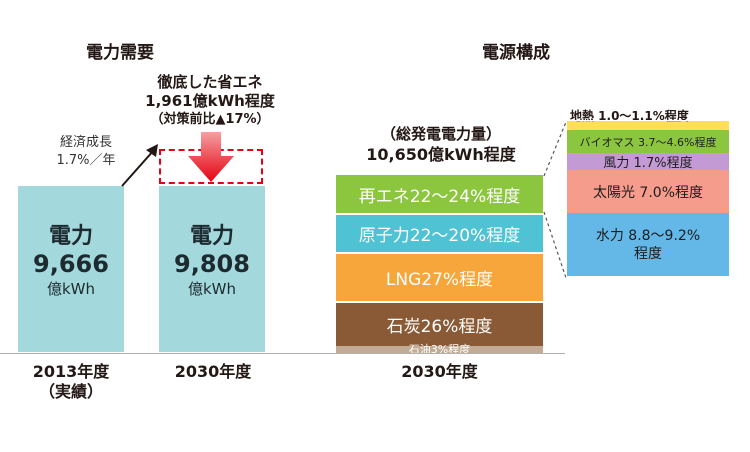  I want to click on breakdown-hydro-label: 水力 8.8〜9.2%, so click(648, 236).